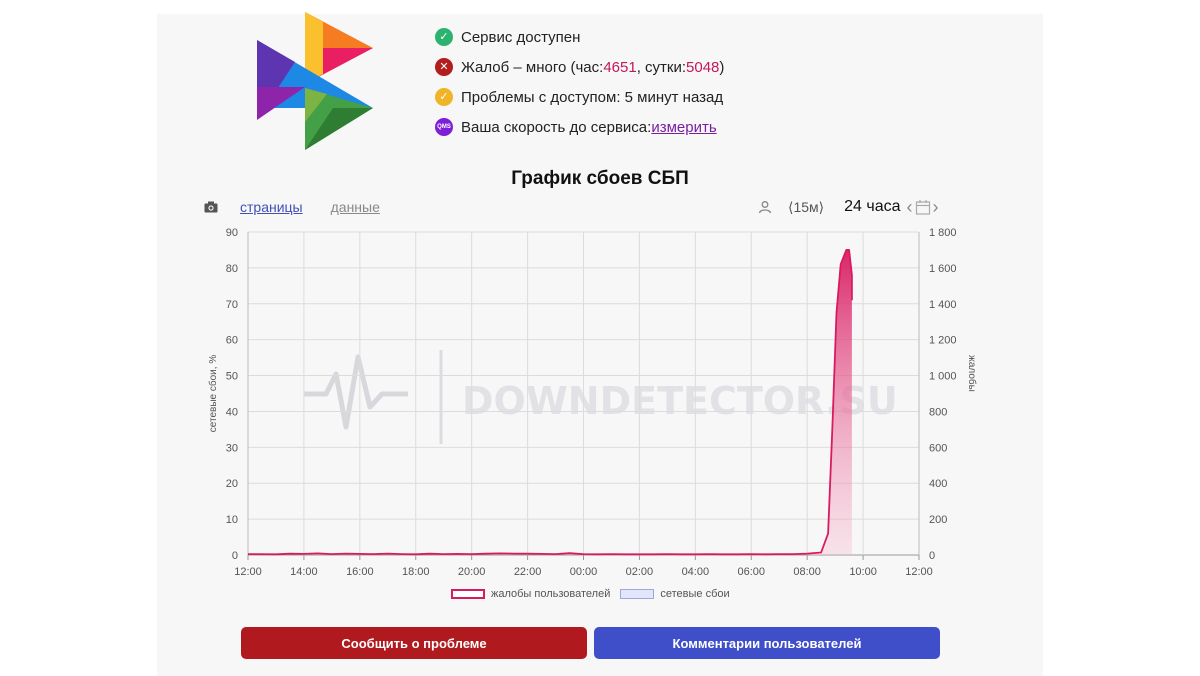 This screenshot has height=676, width=1200. I want to click on status-available-text: Сервис доступен, so click(521, 37).